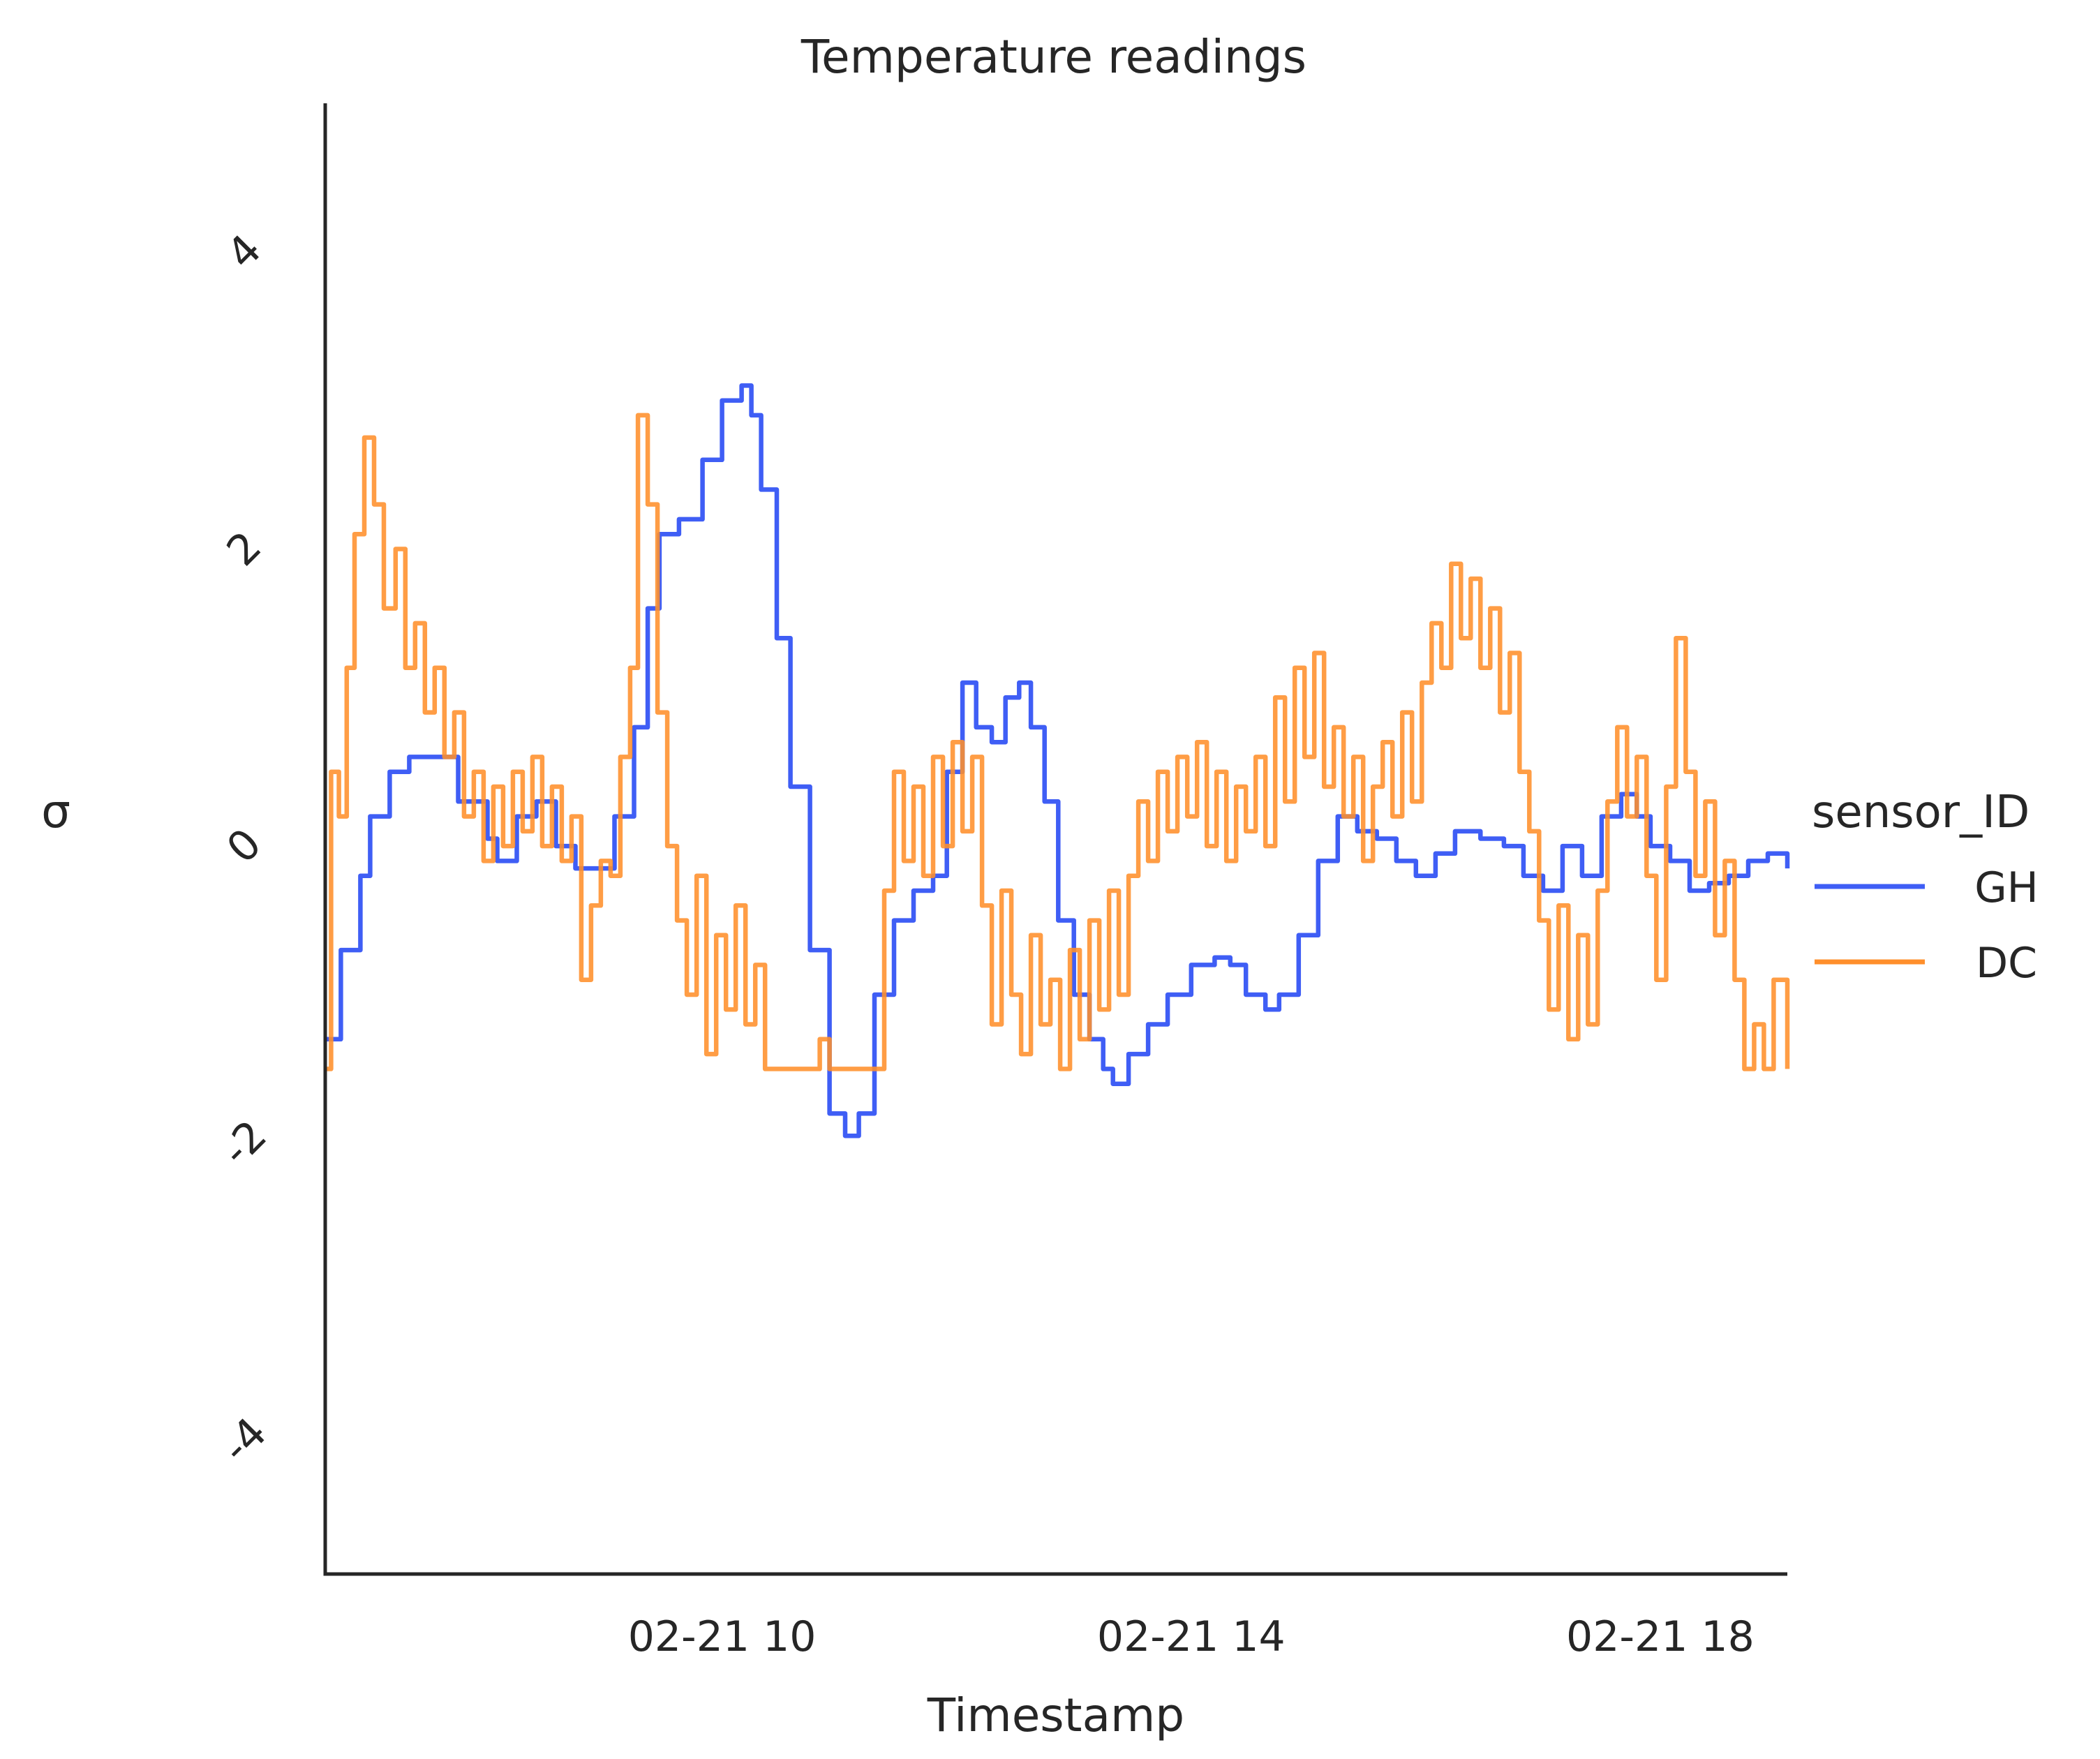 The height and width of the screenshot is (1759, 2100). Describe the element at coordinates (55, 811) in the screenshot. I see `y-axis-label: σ` at that location.